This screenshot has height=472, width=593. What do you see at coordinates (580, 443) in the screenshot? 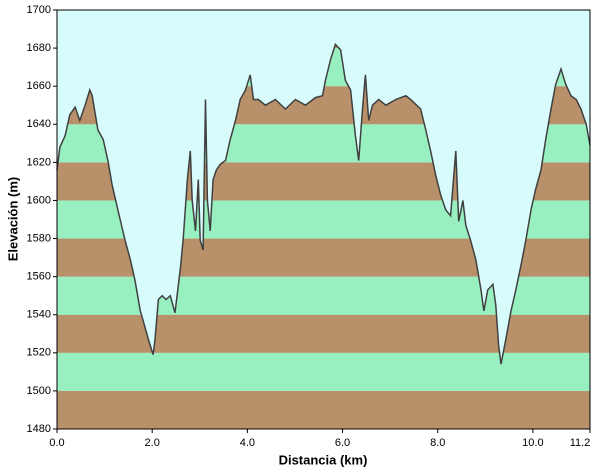
I see `x-tick-label: 11.2` at bounding box center [580, 443].